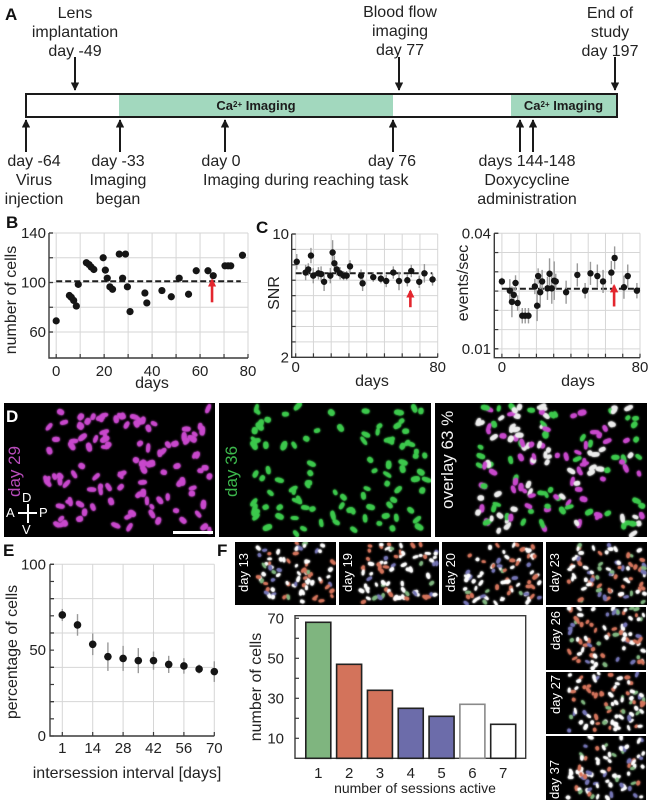 This screenshot has width=650, height=802. What do you see at coordinates (275, 738) in the screenshot?
I see `y-tick-label: 10` at bounding box center [275, 738].